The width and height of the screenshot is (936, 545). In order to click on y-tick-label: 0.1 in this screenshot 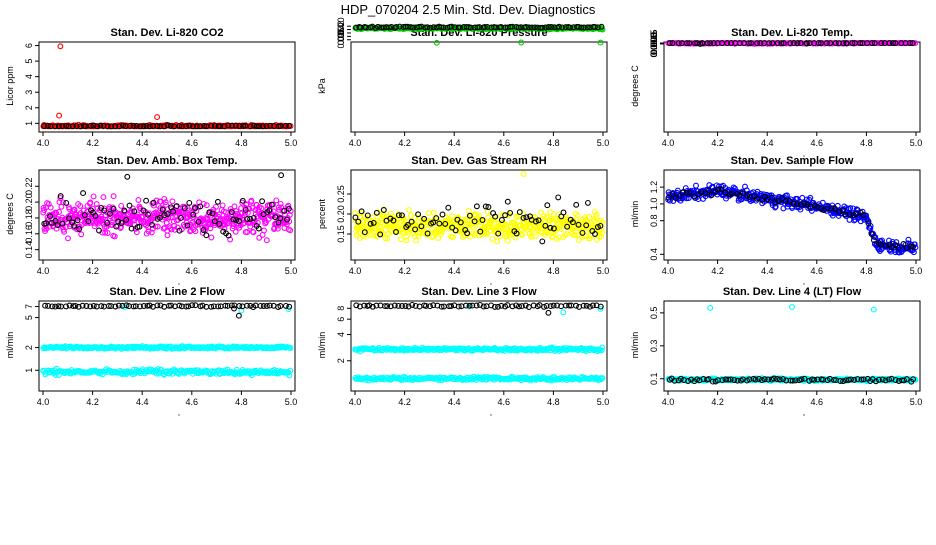, I will do `click(654, 379)`.